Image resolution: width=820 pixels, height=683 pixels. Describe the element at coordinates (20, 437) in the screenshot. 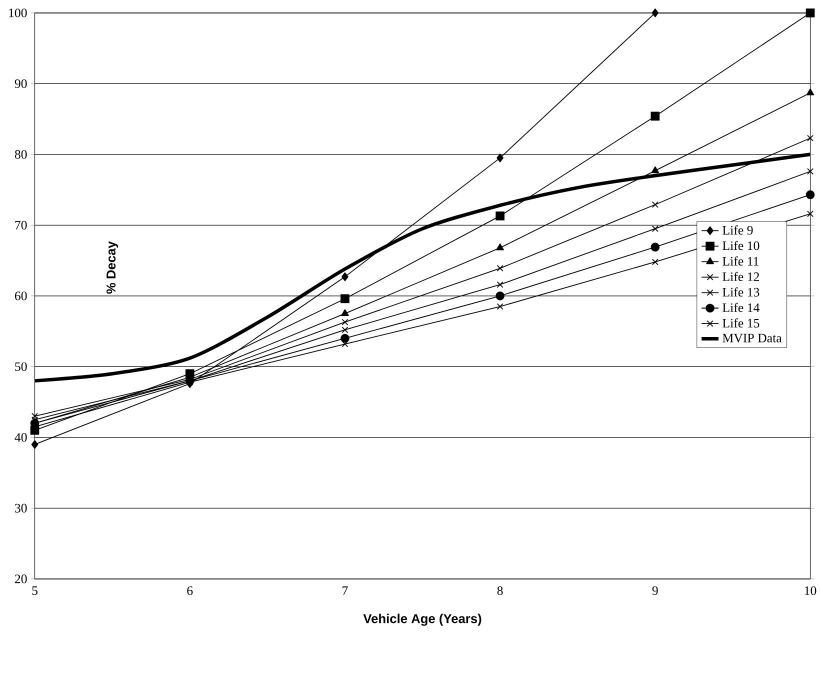

I see `y-tick-label: 40` at that location.